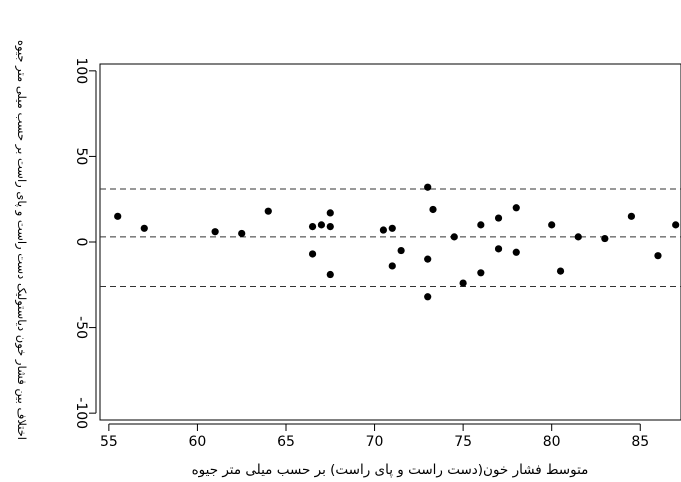  Describe the element at coordinates (81, 157) in the screenshot. I see `y-tick-label-3: 50` at that location.